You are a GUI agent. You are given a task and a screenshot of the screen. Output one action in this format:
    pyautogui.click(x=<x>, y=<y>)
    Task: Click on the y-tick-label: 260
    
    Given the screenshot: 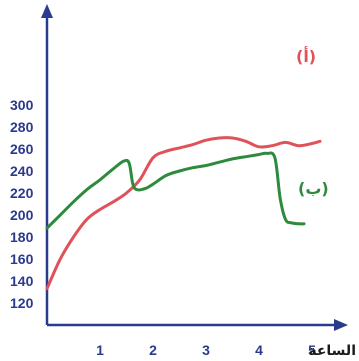 What is the action you would take?
    pyautogui.click(x=22, y=149)
    